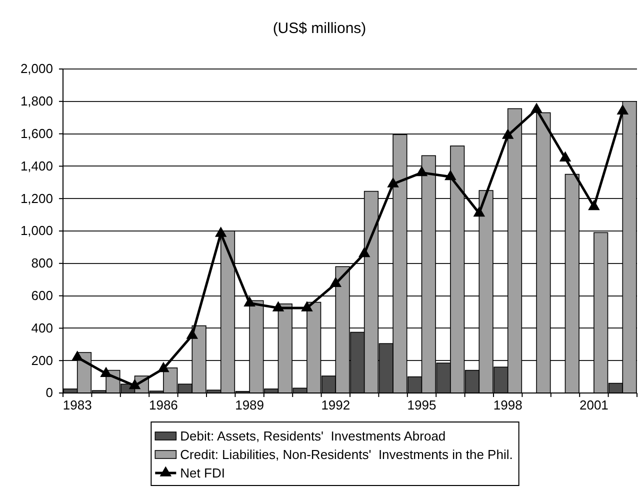  Describe the element at coordinates (36, 198) in the screenshot. I see `y-tick-label: 1,200` at that location.